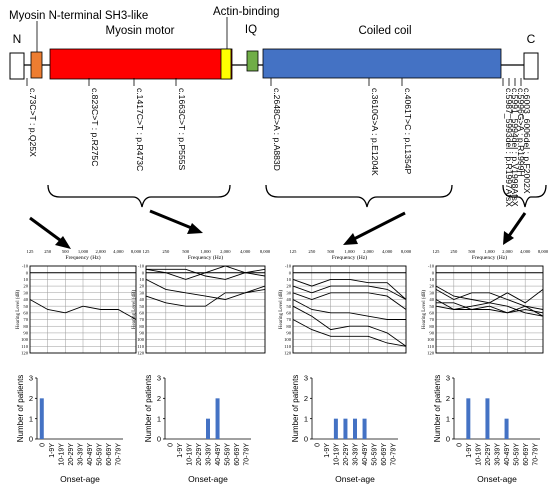 The width and height of the screenshot is (550, 486). What do you see at coordinates (90, 454) in the screenshot?
I see `onset-x-tick: 40-49Y` at bounding box center [90, 454].